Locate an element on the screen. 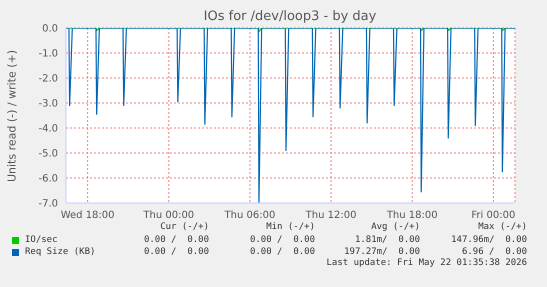  chart-title: IOs for /dev/loop3 - by day is located at coordinates (290, 16).